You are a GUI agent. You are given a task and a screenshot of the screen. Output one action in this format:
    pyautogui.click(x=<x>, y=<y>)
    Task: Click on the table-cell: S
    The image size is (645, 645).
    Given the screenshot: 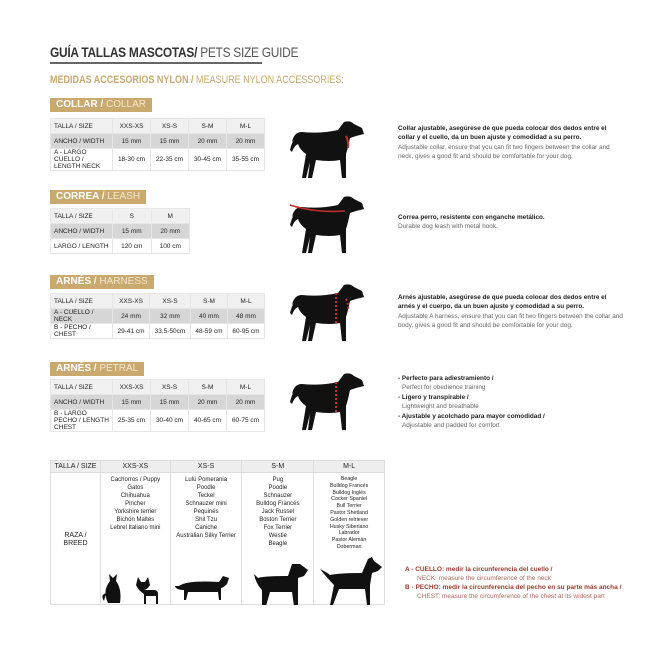 What is the action you would take?
    pyautogui.click(x=132, y=216)
    